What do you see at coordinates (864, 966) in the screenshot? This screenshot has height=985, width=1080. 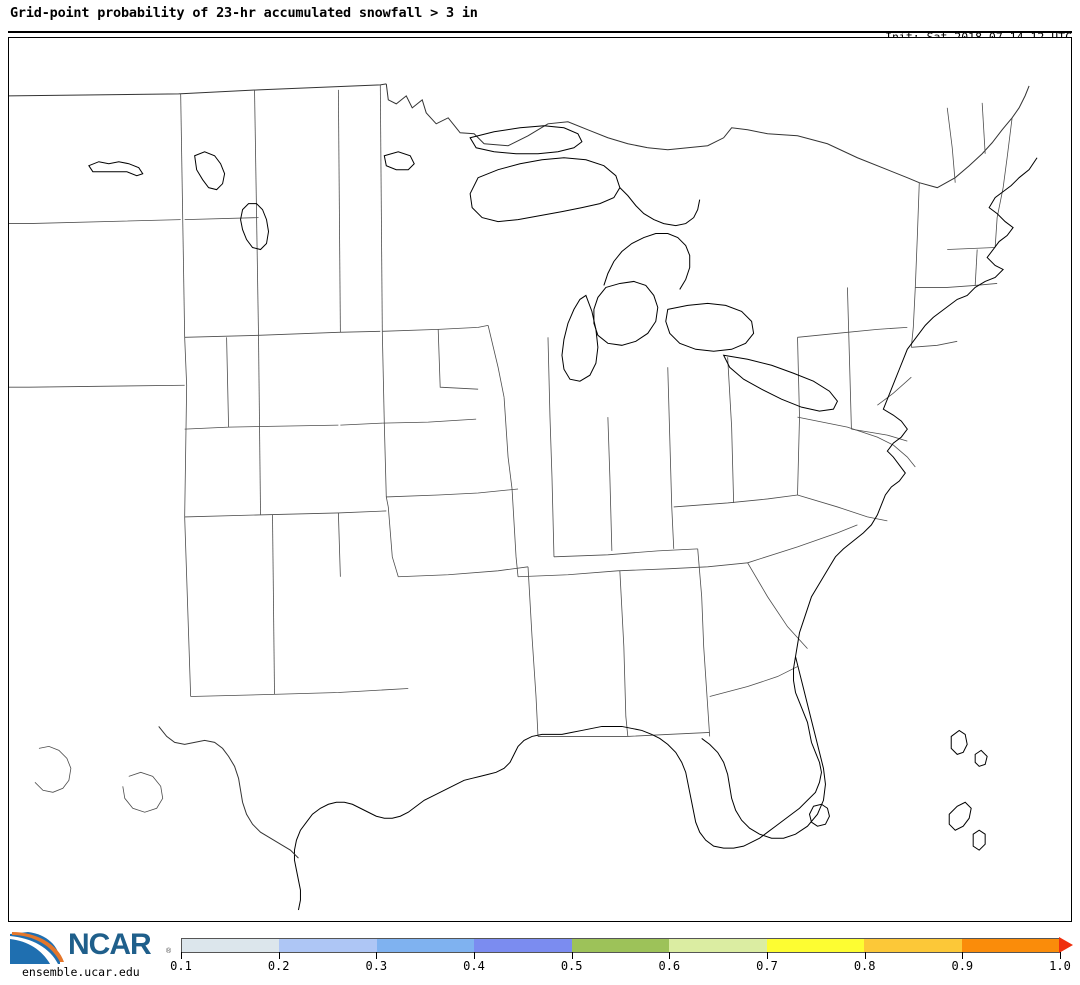 I see `colorbar-tick-label: 0.8` at bounding box center [864, 966].